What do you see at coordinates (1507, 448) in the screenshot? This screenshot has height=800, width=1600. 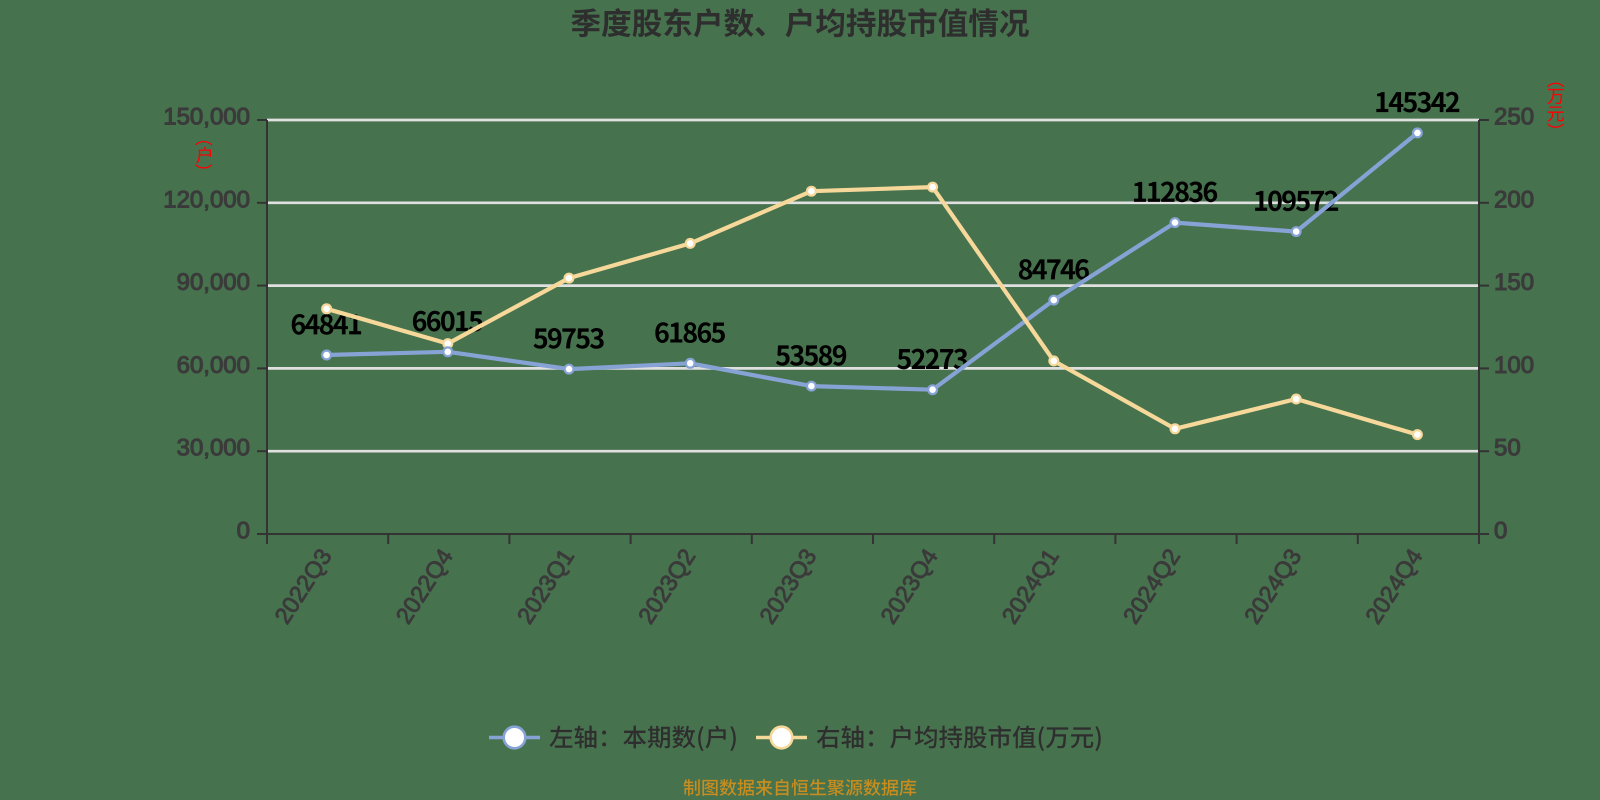 I see `svg-text: 50` at bounding box center [1507, 448].